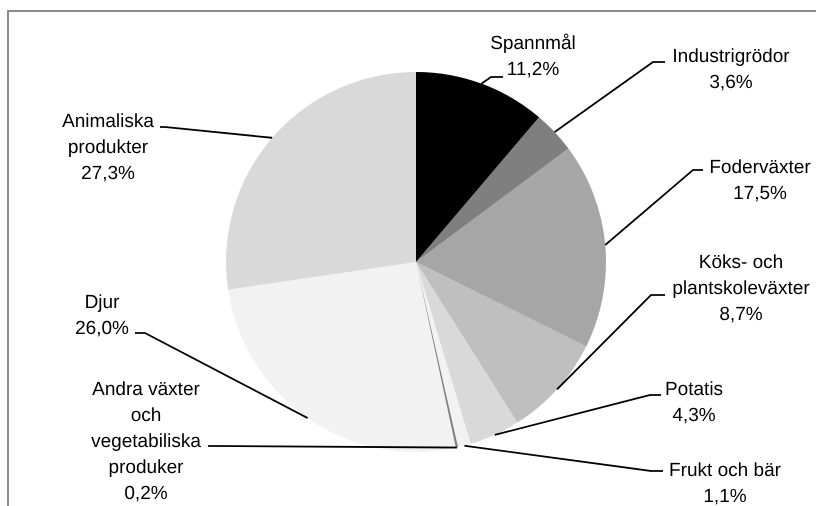 The image size is (816, 506). Describe the element at coordinates (760, 193) in the screenshot. I see `data-label: 17,5%` at that location.